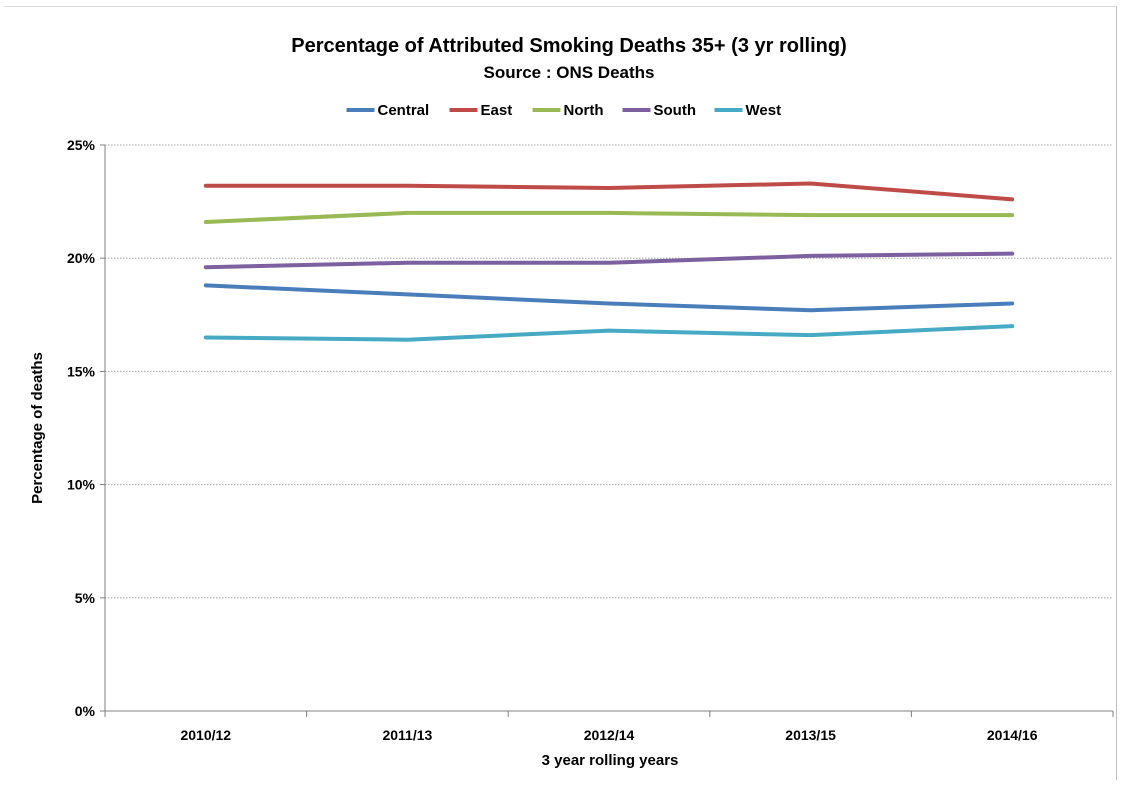 The image size is (1123, 785). I want to click on y-tick-label: 0%, so click(85, 711).